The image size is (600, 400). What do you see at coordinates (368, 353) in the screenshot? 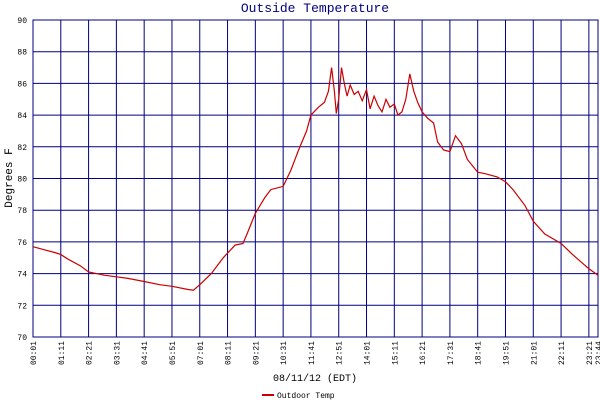
I see `x-tick-label: 14:01` at bounding box center [368, 353].